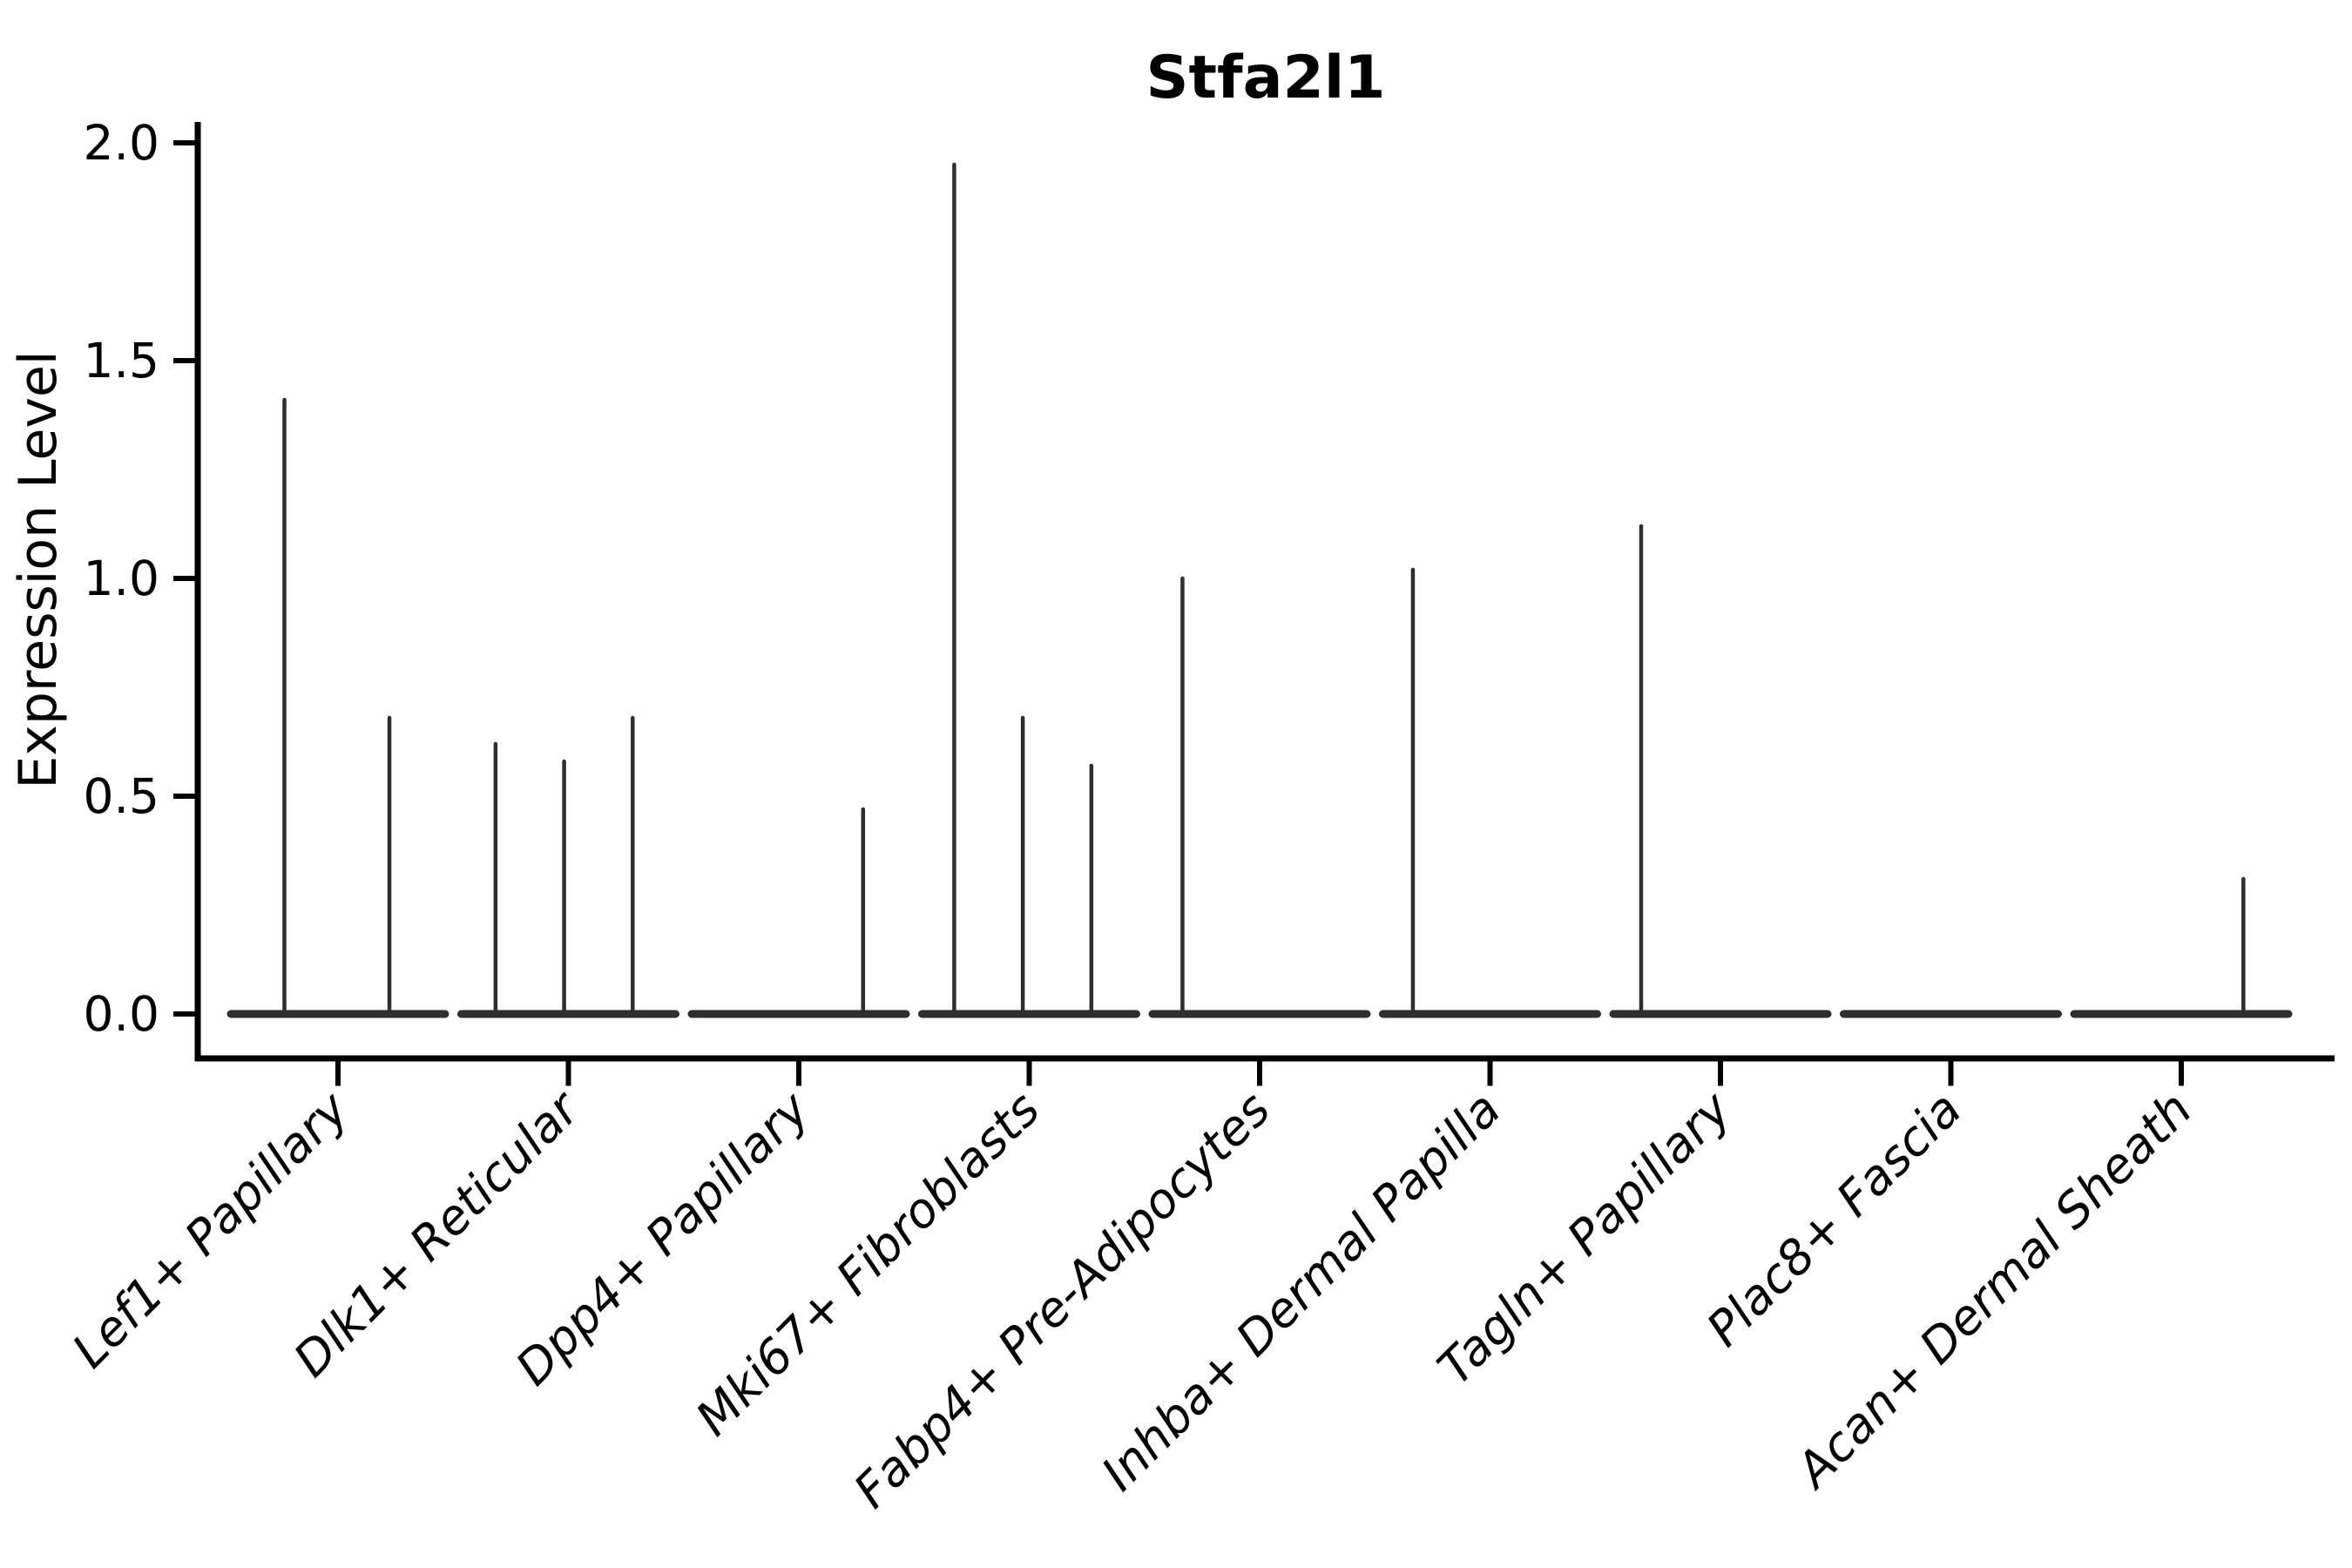 The height and width of the screenshot is (1568, 2352). I want to click on y-axis-ticks: 0.0 0.5 1.0 1.5 2.0, so click(141, 578).